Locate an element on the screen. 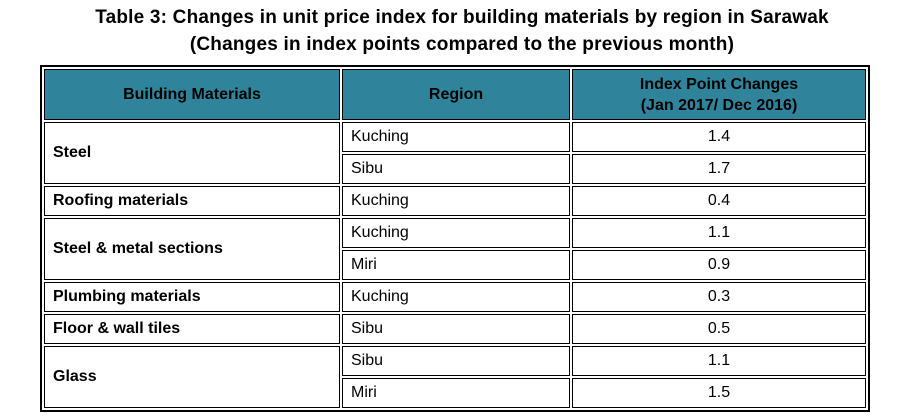 The image size is (924, 420). index-change-value-cell: 1.4 is located at coordinates (719, 137).